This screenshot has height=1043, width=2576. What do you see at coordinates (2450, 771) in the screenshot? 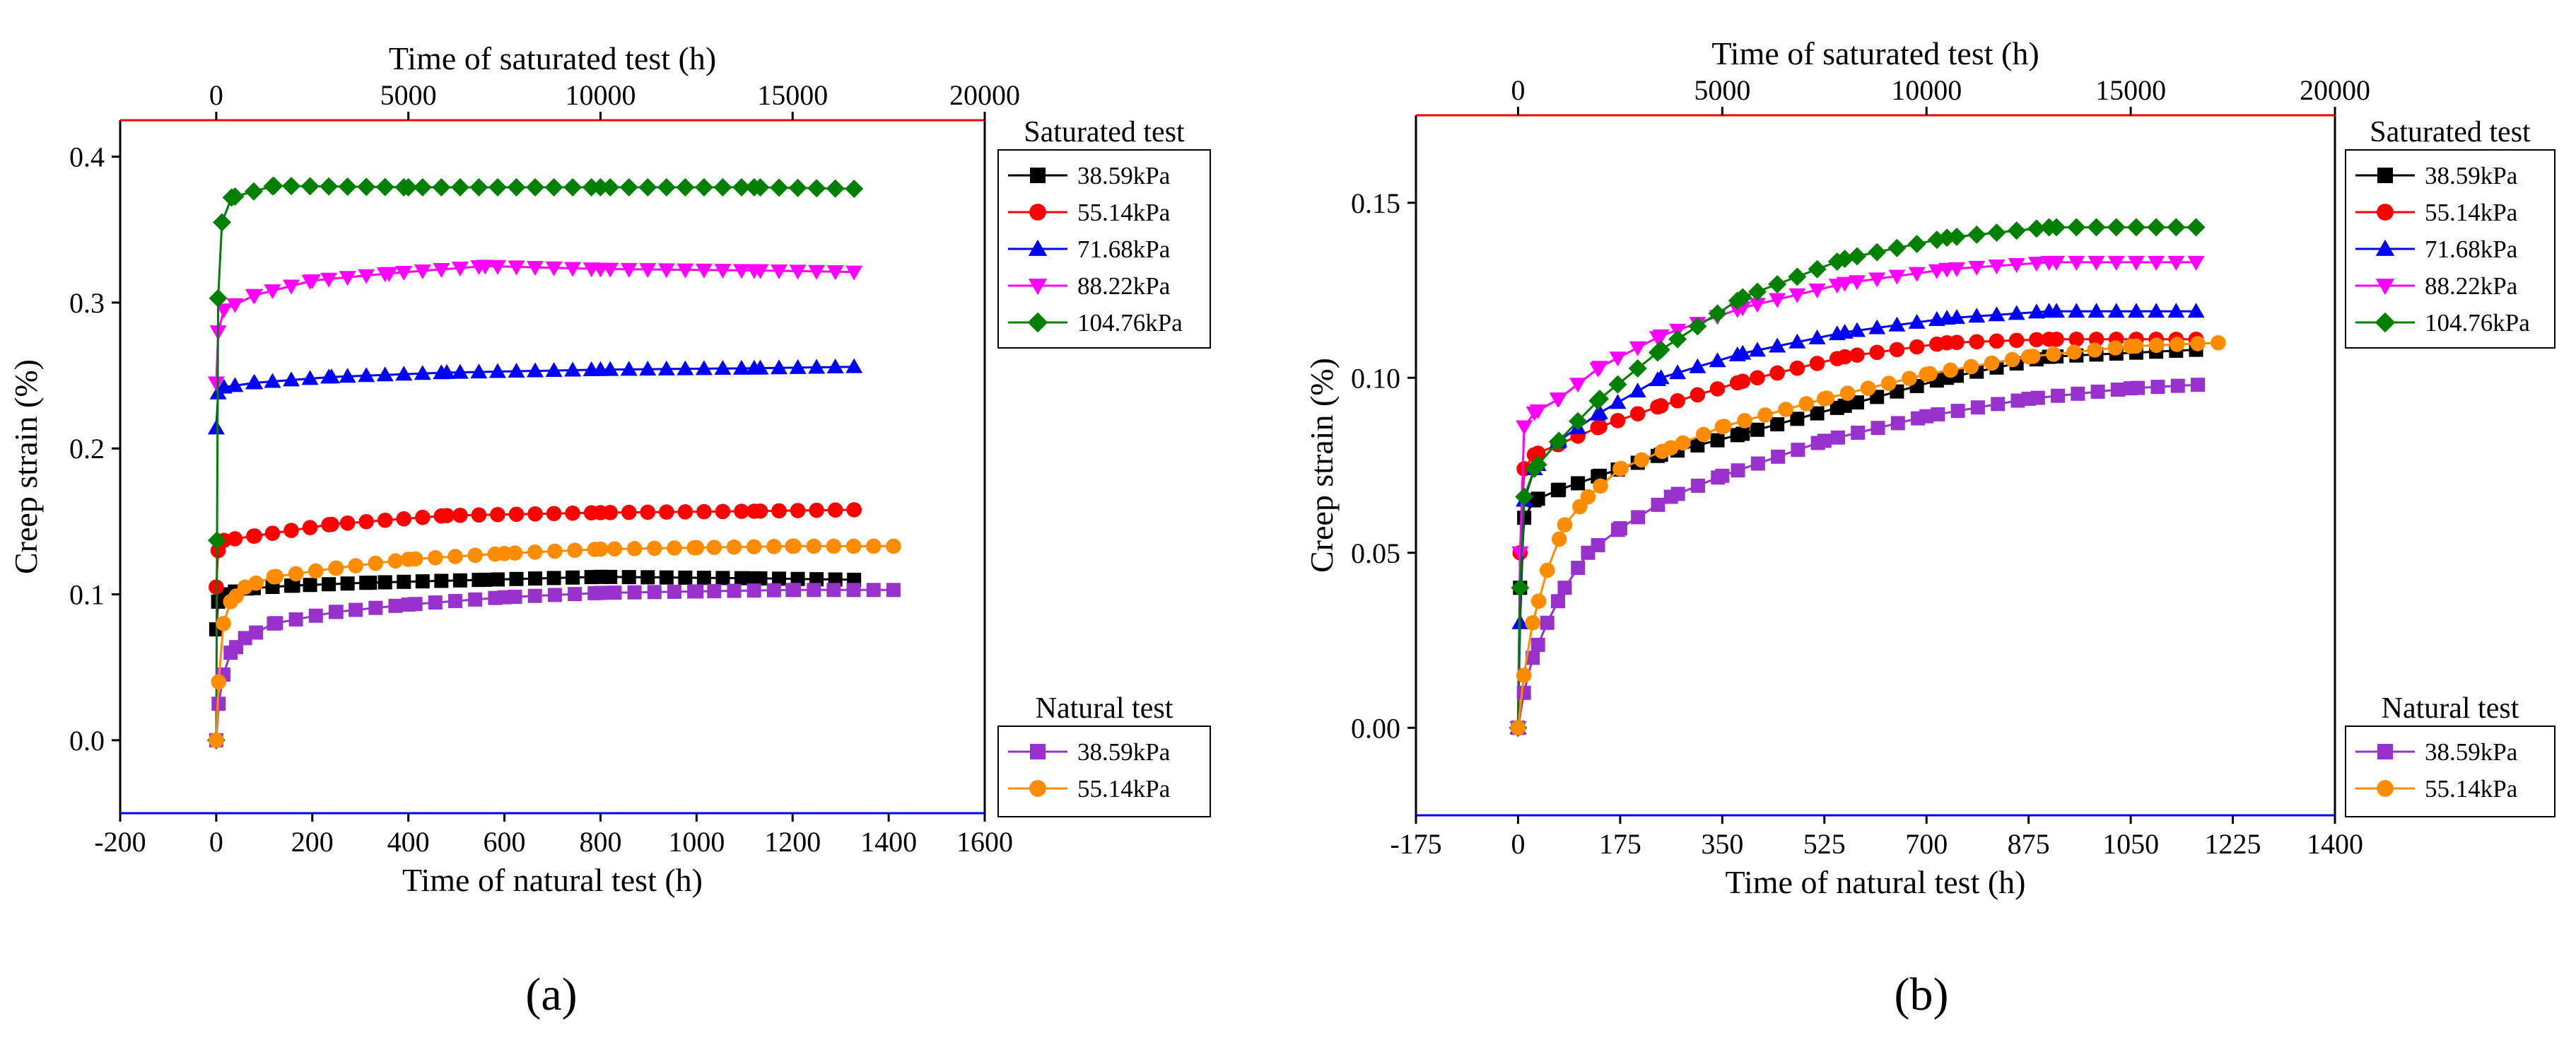
I see `legend-natural-box` at bounding box center [2450, 771].